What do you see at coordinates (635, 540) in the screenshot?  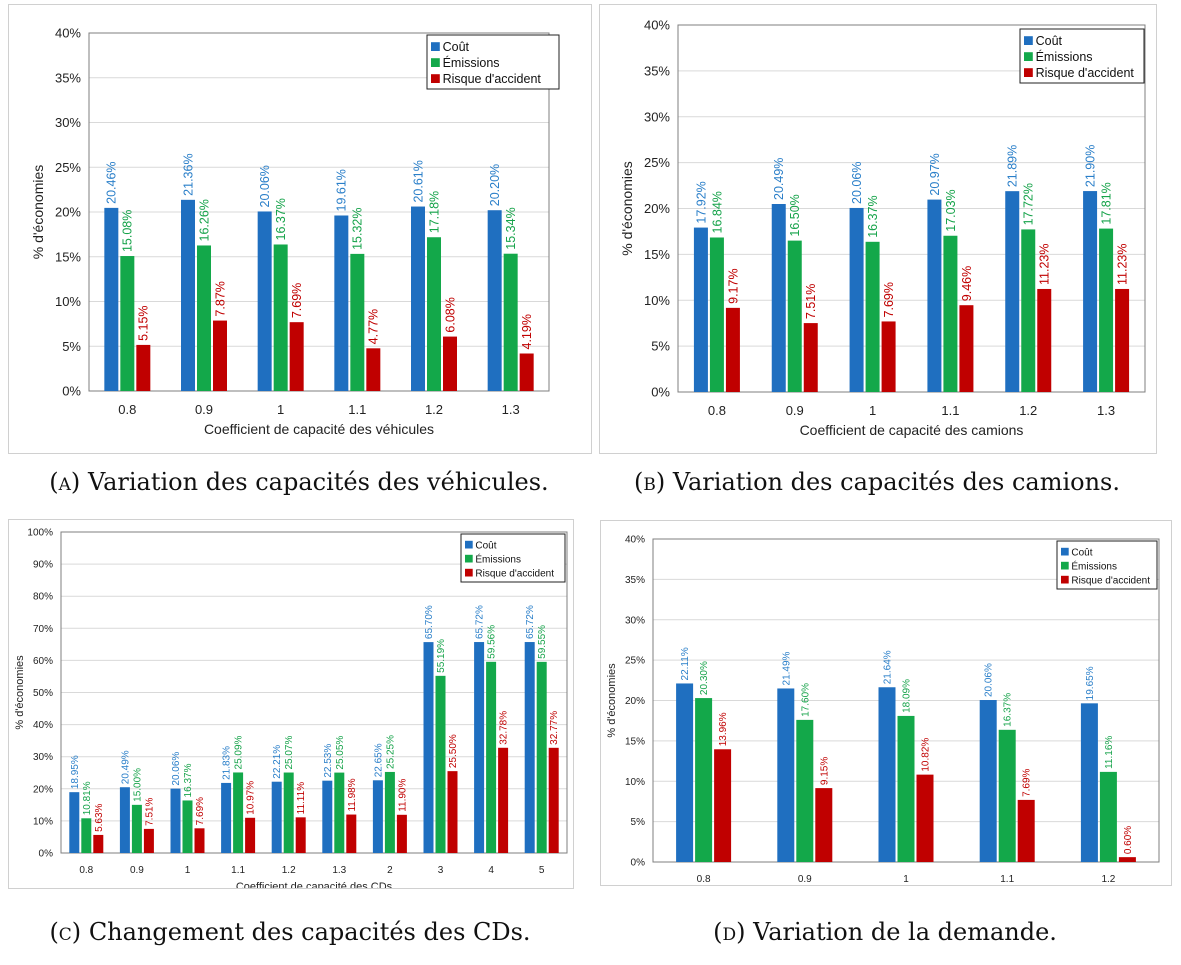 I see `y-tick-label: 40%` at bounding box center [635, 540].